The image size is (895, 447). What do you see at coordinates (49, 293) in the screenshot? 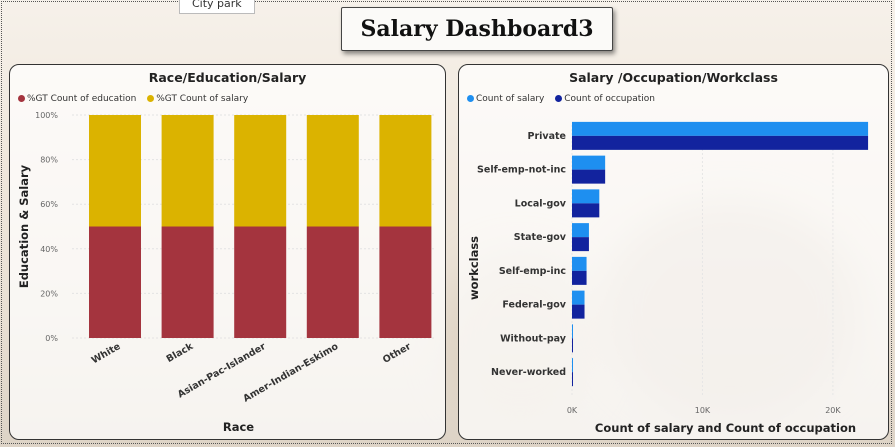
I see `y-tick-label: 20%` at bounding box center [49, 293].